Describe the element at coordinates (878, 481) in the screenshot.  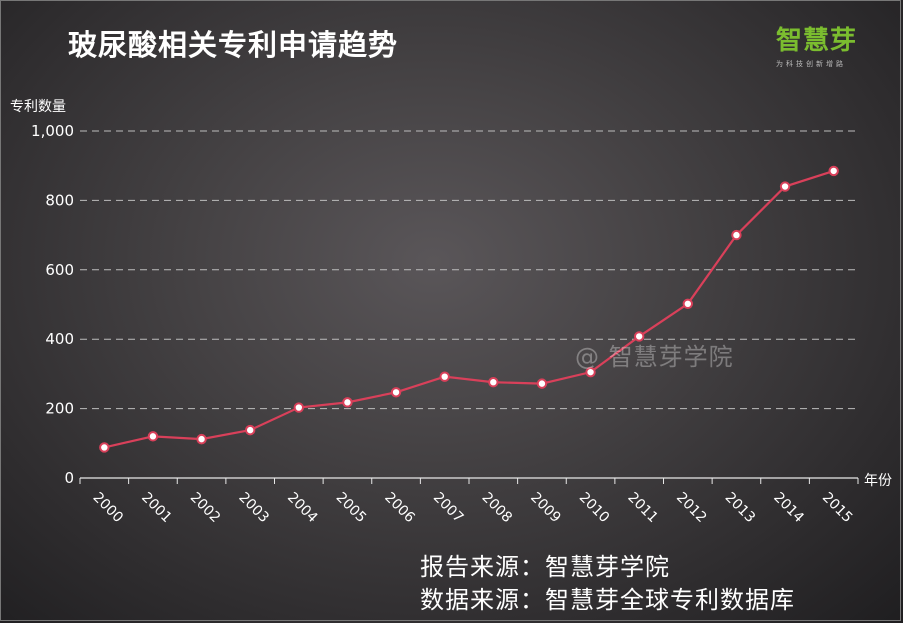
I see `x-axis-label: 年份` at that location.